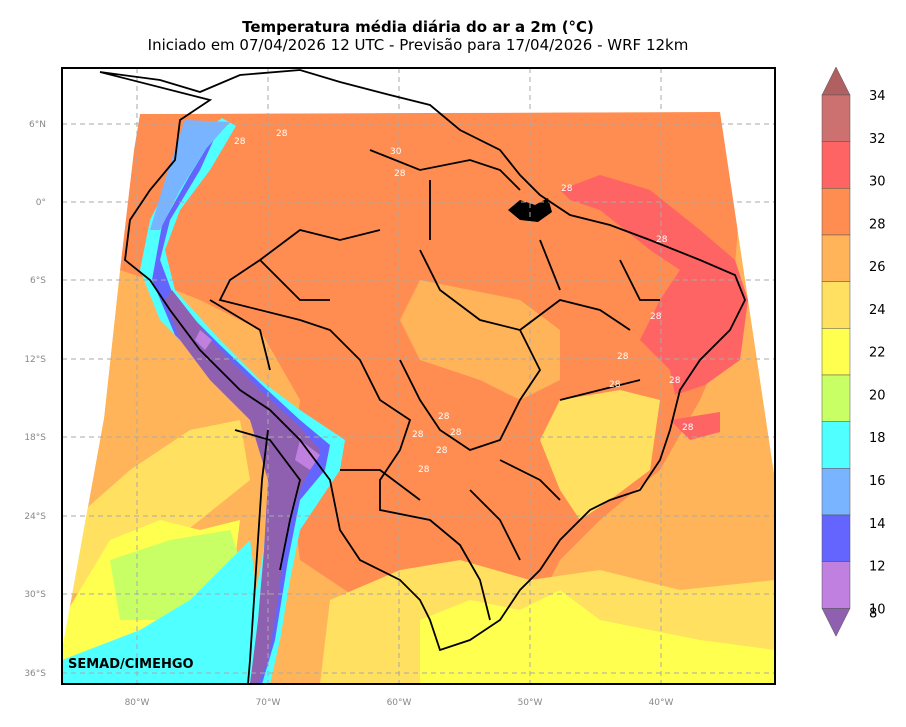  What do you see at coordinates (877, 524) in the screenshot?
I see `colorbar-label: 14` at bounding box center [877, 524].